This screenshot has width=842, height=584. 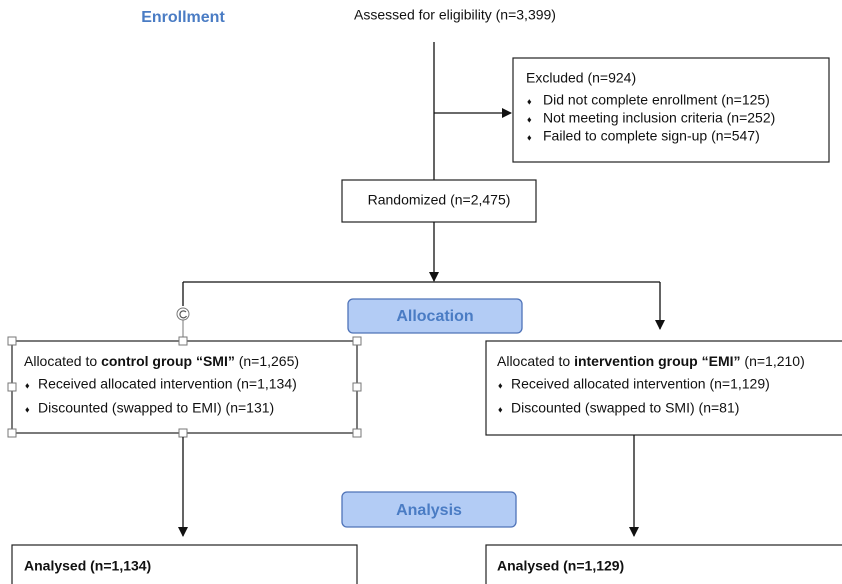 I want to click on title-part: (n=1,265), so click(x=267, y=361).